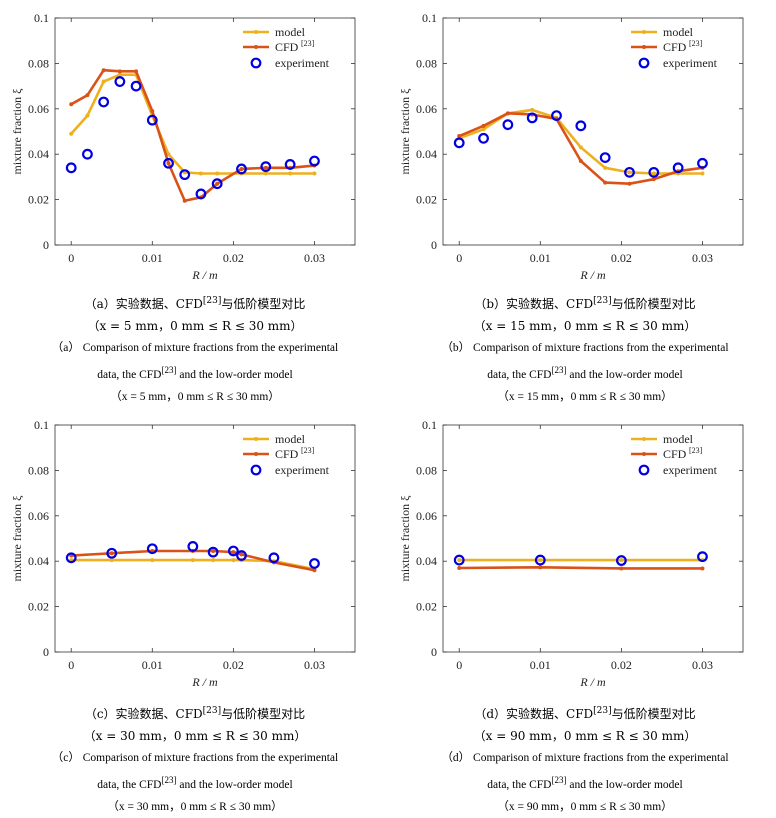  I want to click on chart-a-xtick-label: 0, so click(71, 258).